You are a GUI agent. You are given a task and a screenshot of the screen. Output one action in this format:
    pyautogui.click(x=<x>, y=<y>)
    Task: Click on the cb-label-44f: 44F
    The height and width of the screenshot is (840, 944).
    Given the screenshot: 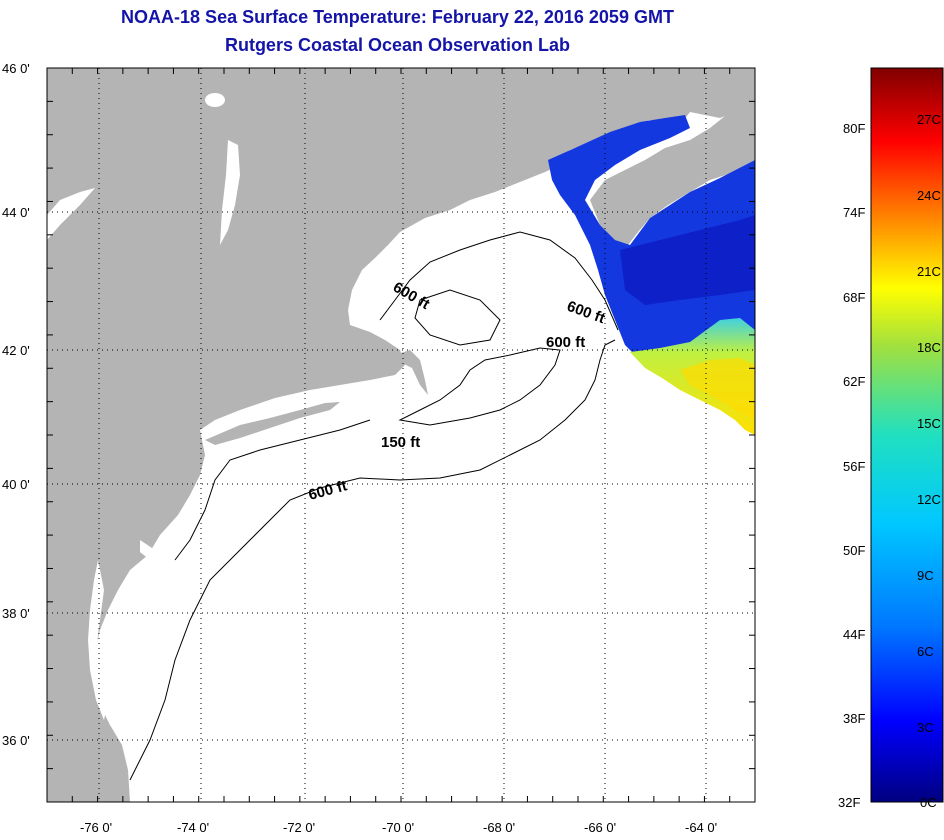 What is the action you would take?
    pyautogui.click(x=854, y=634)
    